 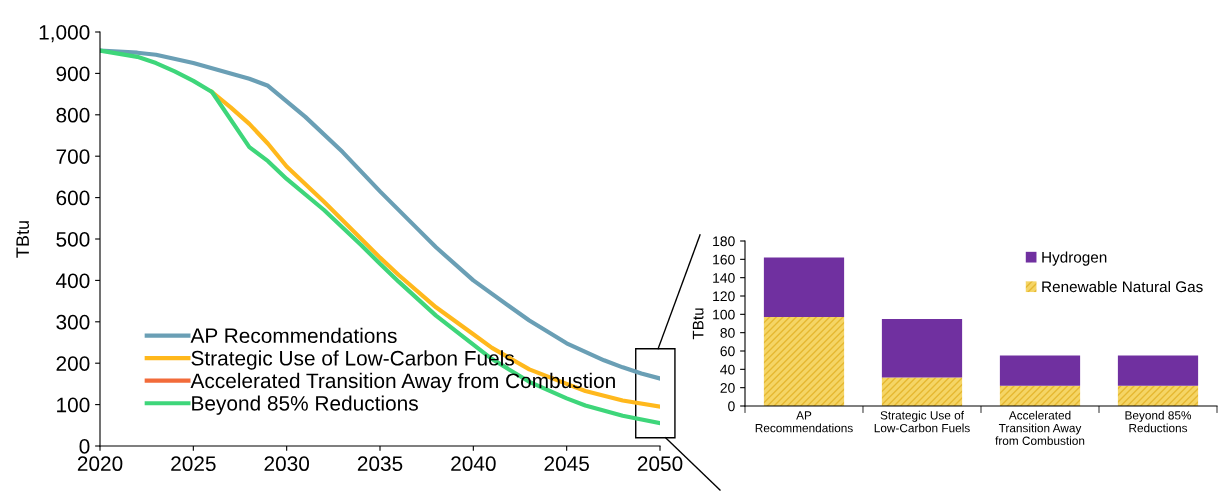 I want to click on x-tick-label: 2045, so click(x=566, y=464).